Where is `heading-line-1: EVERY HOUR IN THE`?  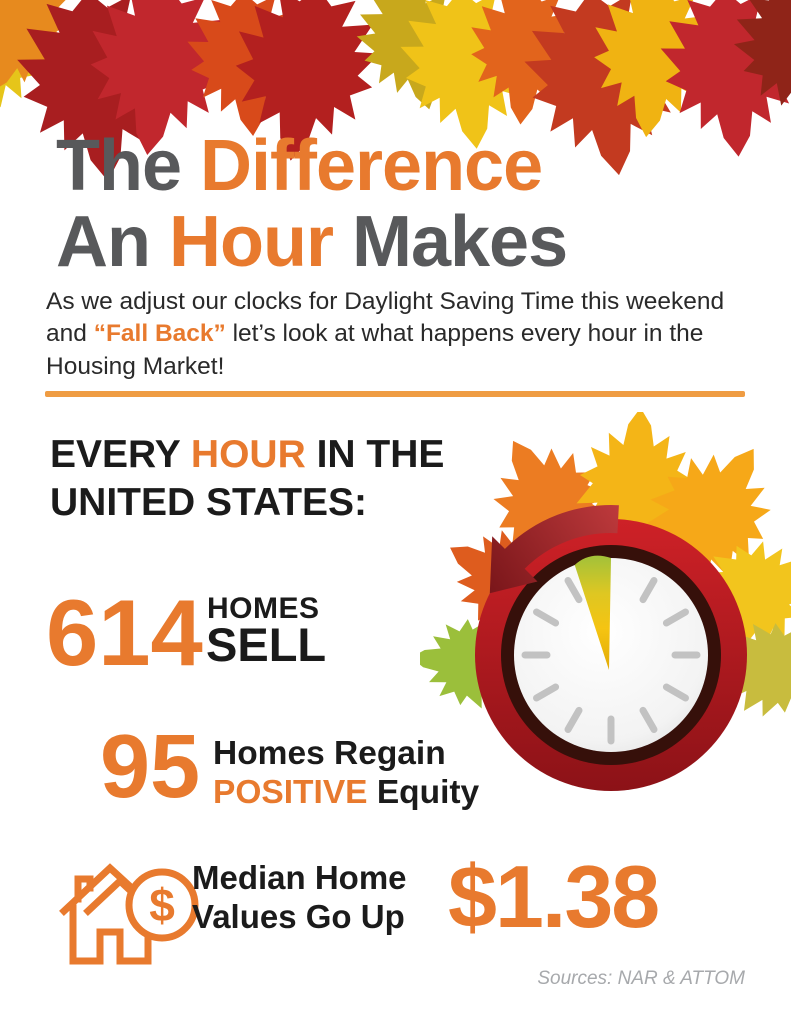 heading-line-1: EVERY HOUR IN THE is located at coordinates (247, 455).